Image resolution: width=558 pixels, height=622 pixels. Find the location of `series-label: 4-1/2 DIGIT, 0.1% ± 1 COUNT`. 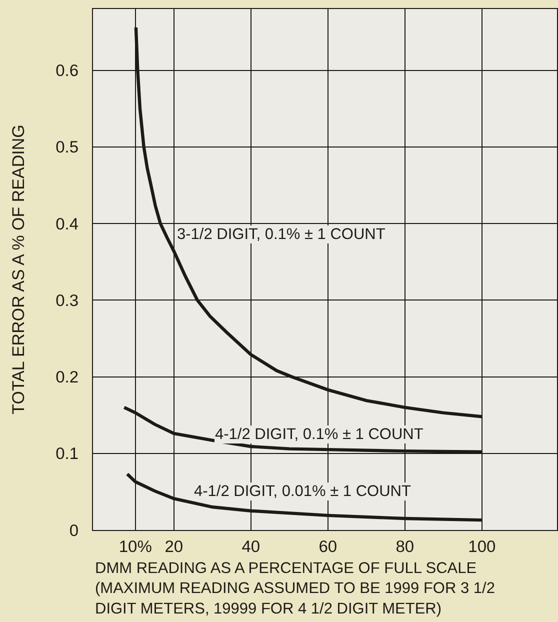

series-label: 4-1/2 DIGIT, 0.1% ± 1 COUNT is located at coordinates (319, 434).